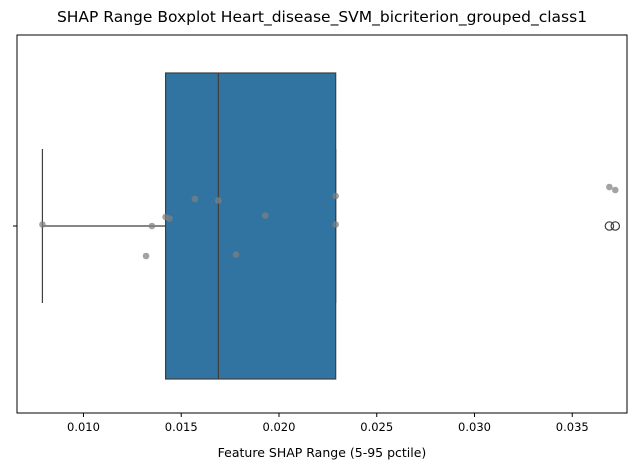 This screenshot has width=630, height=470. Describe the element at coordinates (322, 452) in the screenshot. I see `x-axis-label: Feature SHAP Range (5-95 pctile)` at that location.